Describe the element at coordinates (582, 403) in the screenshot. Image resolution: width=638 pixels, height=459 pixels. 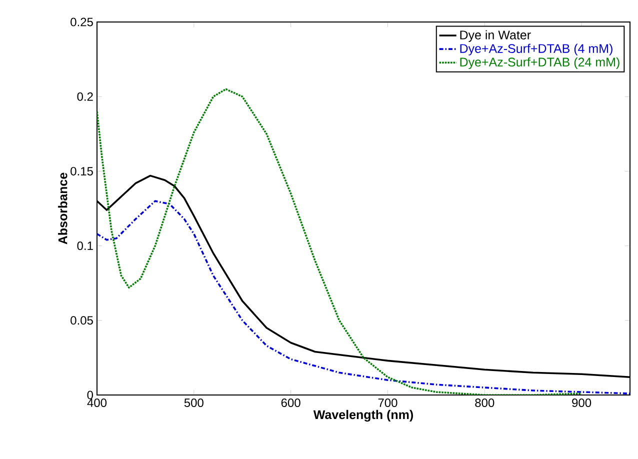
I see `x-tick-label: 900` at that location.